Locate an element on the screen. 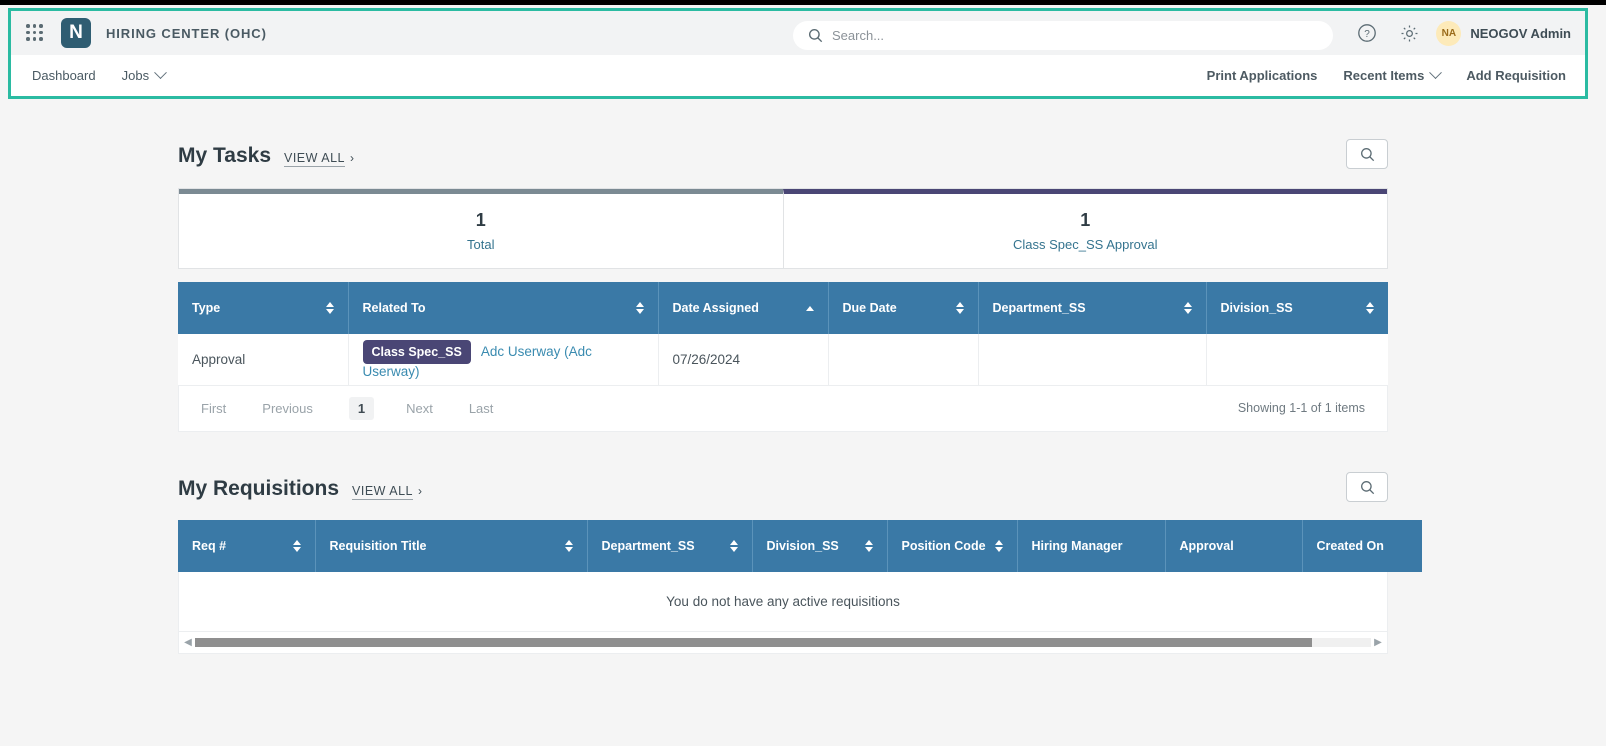  nav-item-label: Add Requisition is located at coordinates (1516, 75).